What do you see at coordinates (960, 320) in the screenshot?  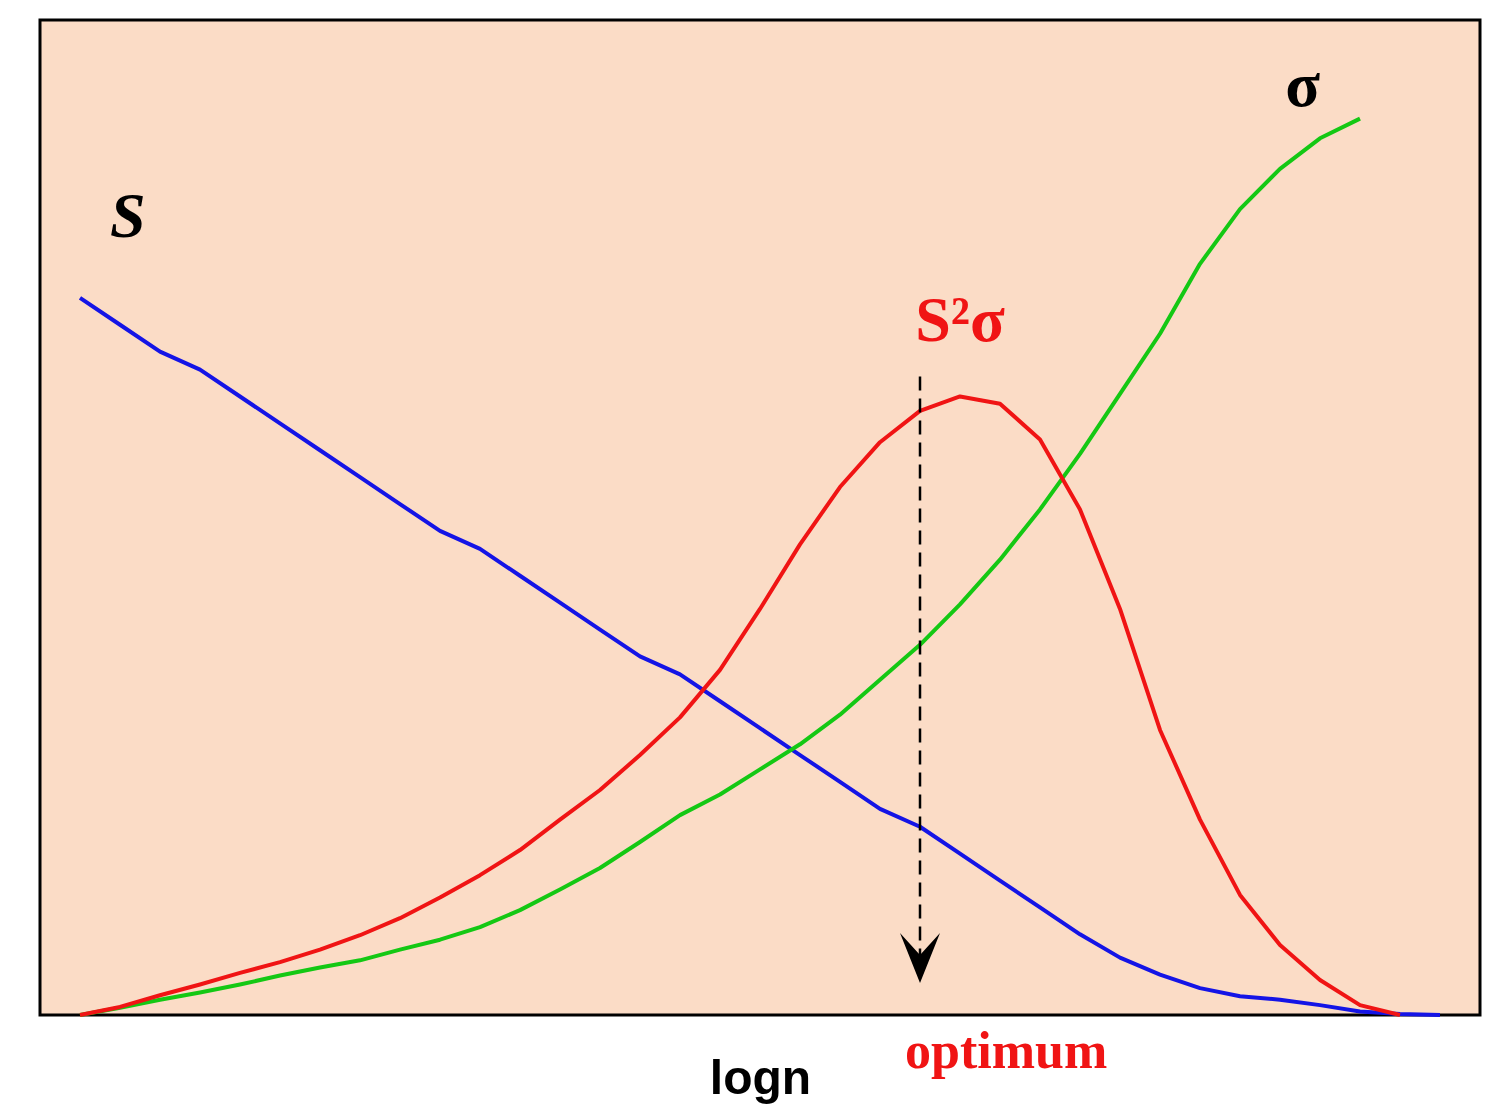 I see `series-label: S²σ` at bounding box center [960, 320].